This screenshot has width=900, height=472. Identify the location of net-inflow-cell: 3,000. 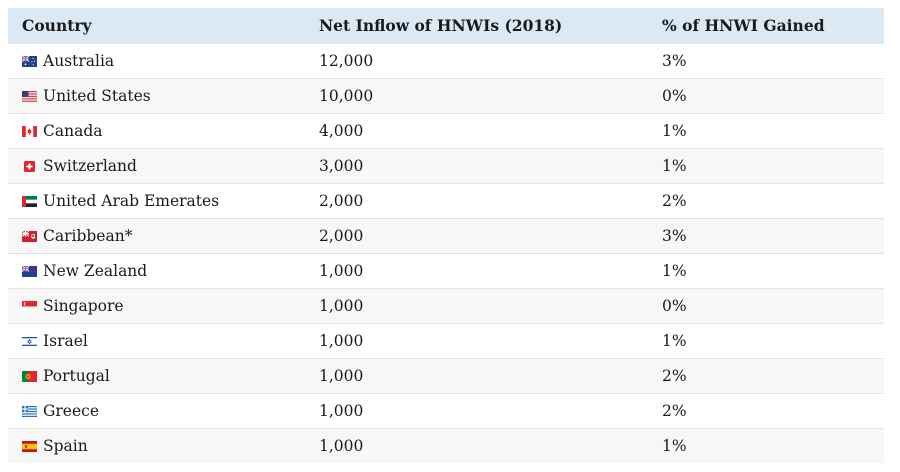
(476, 166).